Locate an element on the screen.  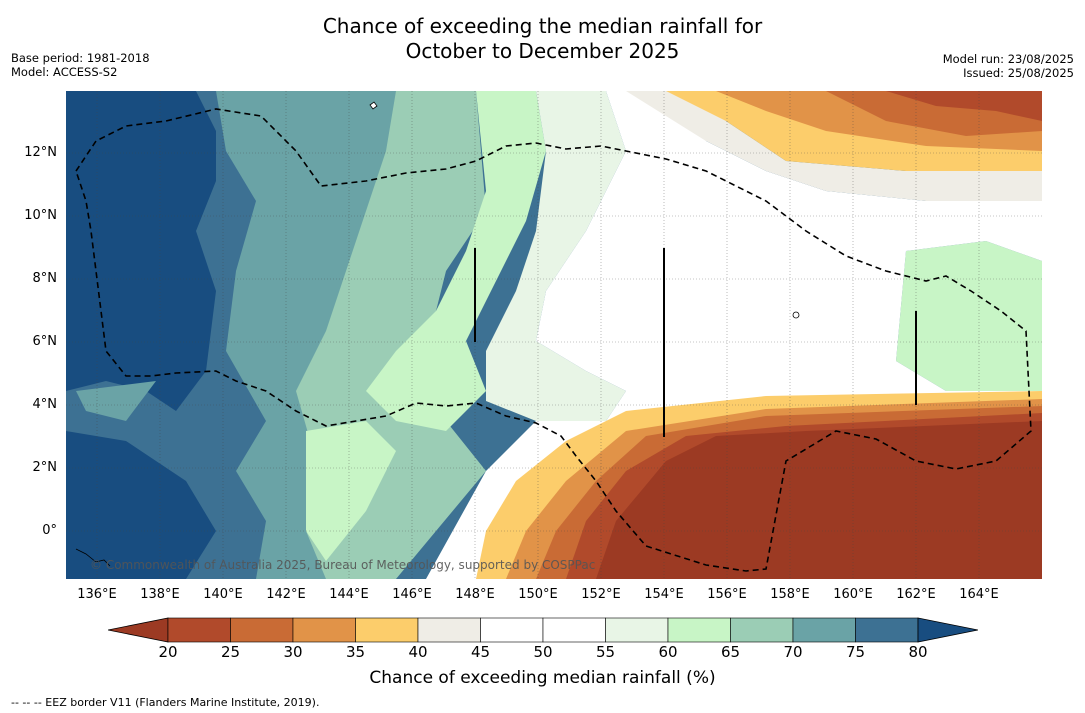
colorbar-label: Chance of exceeding median rainfall (%) is located at coordinates (542, 678).